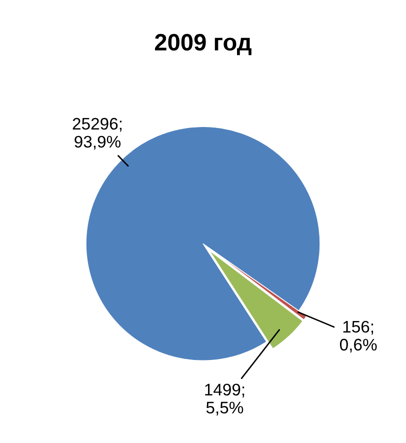 The image size is (406, 443). What do you see at coordinates (358, 336) in the screenshot?
I see `data-label: 156; 0,6%` at bounding box center [358, 336].